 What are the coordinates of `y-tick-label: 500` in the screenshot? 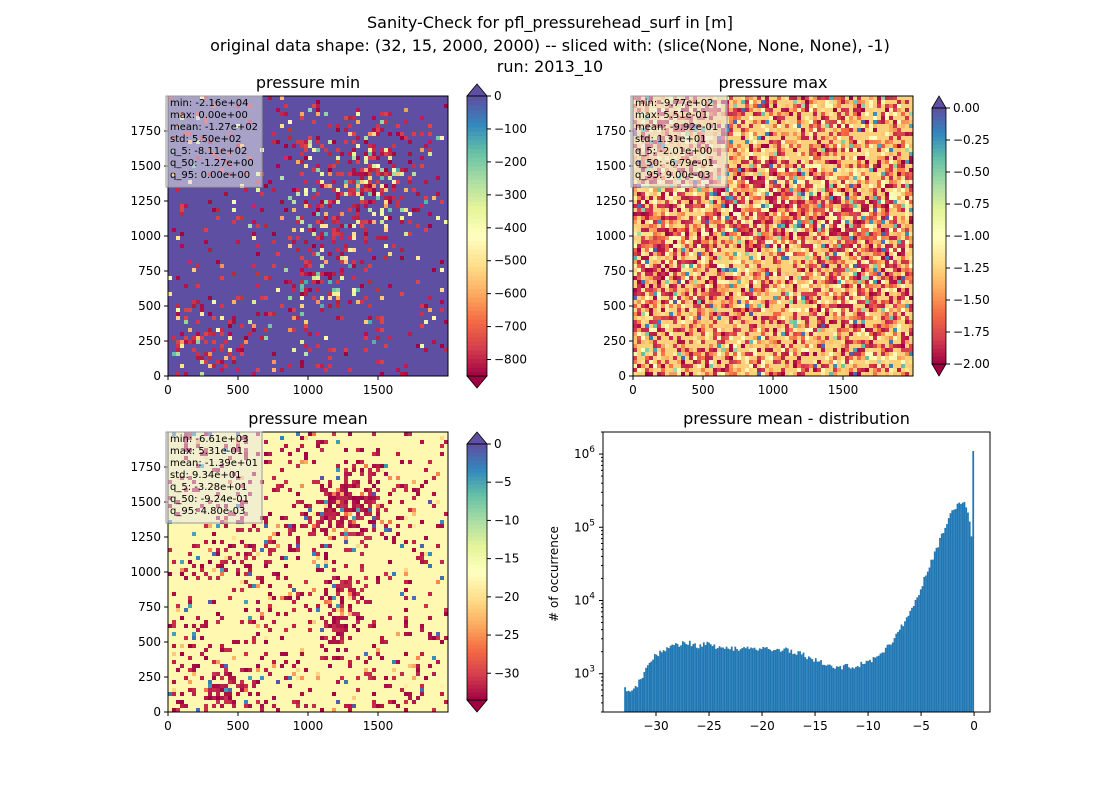 It's located at (149, 306).